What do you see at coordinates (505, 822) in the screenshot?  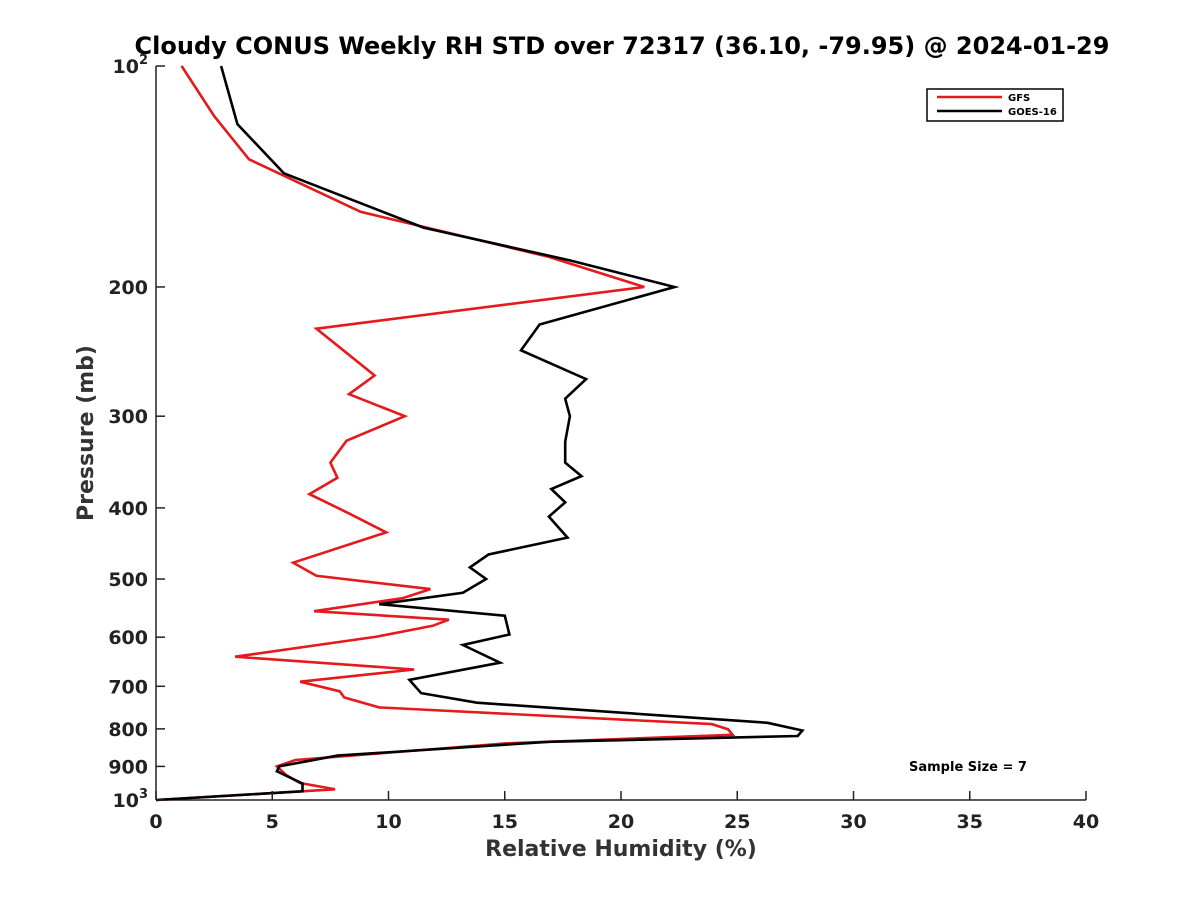 I see `x-tick-label: 15` at bounding box center [505, 822].